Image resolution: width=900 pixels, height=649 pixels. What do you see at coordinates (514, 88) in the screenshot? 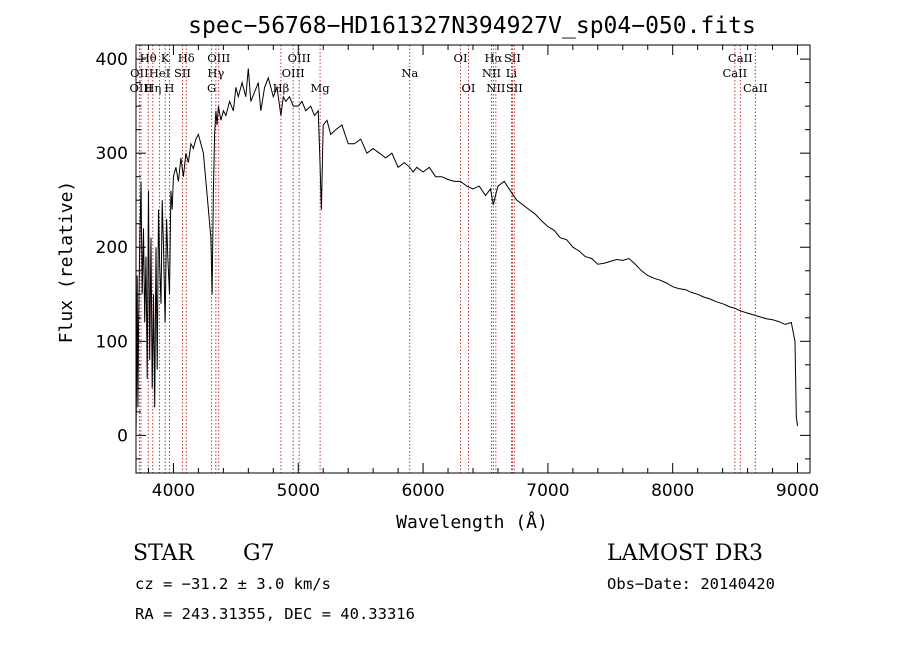
I see `line-label-24: SII` at bounding box center [514, 88].